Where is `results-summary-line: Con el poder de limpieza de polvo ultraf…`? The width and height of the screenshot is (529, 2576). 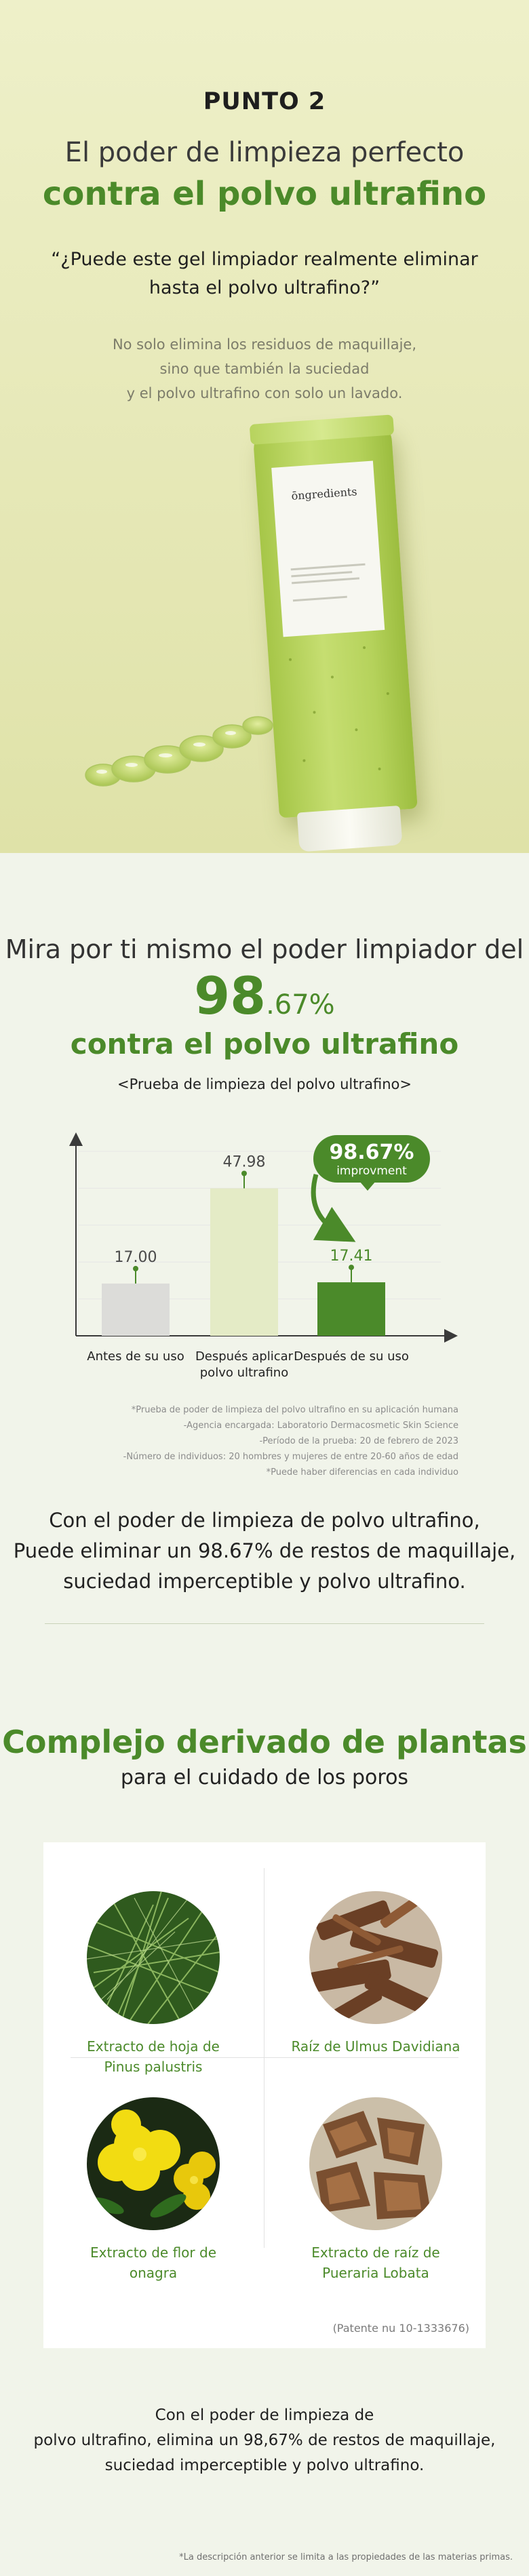
results-summary-line: Con el poder de limpieza de polvo ultraf… is located at coordinates (264, 1520).